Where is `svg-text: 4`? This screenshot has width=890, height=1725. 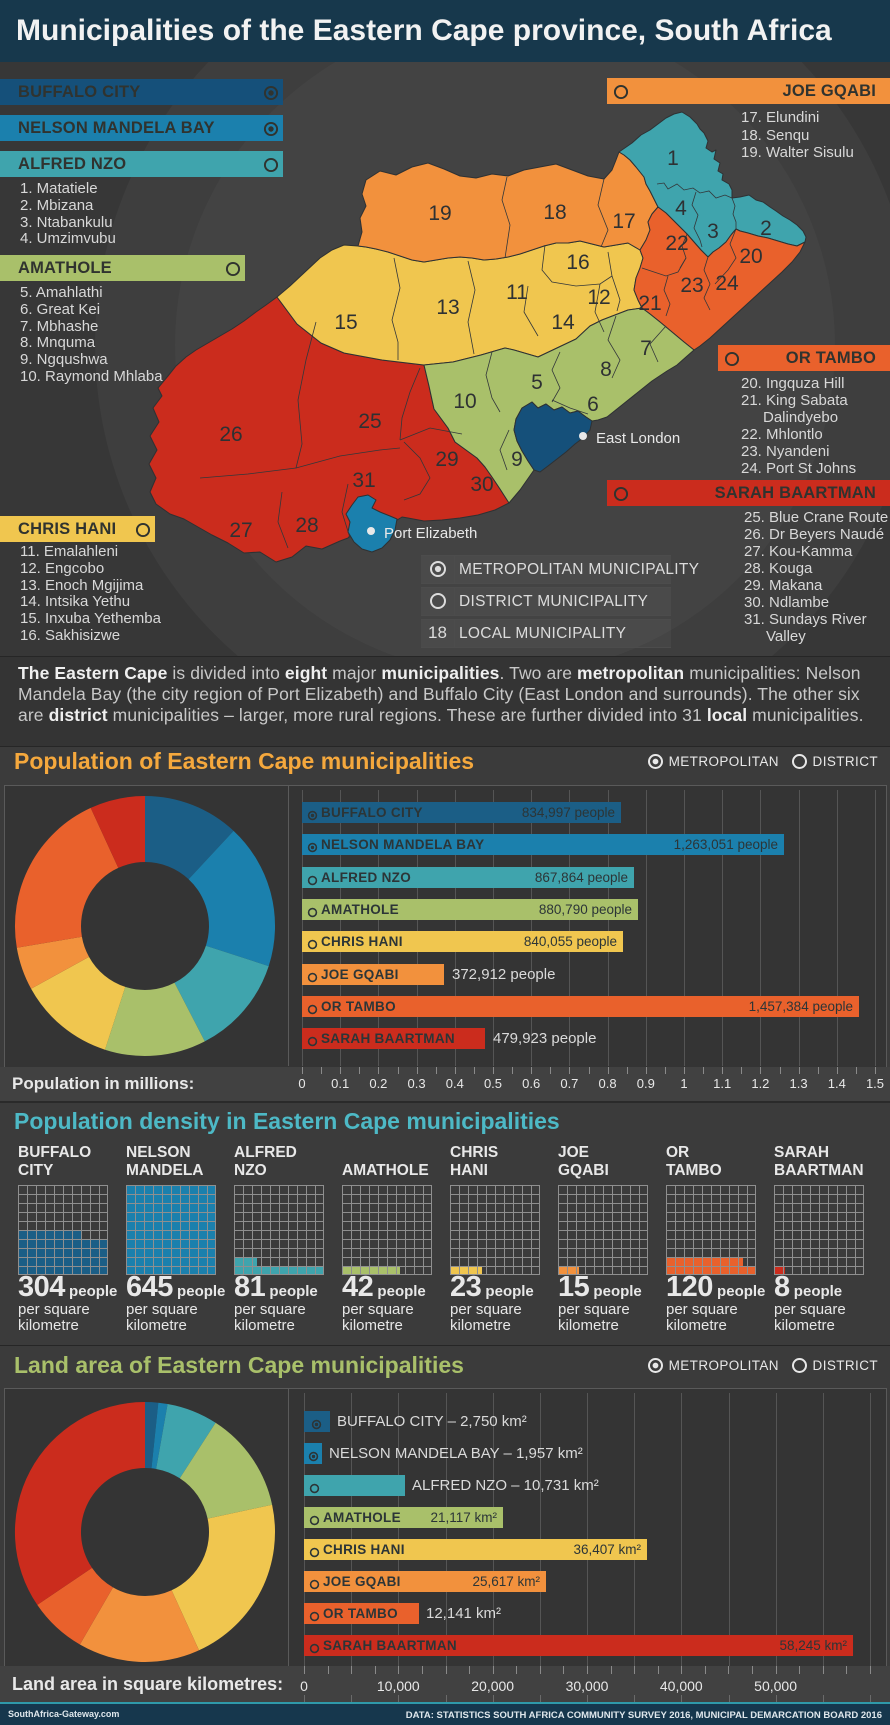
svg-text: 4 is located at coordinates (681, 208).